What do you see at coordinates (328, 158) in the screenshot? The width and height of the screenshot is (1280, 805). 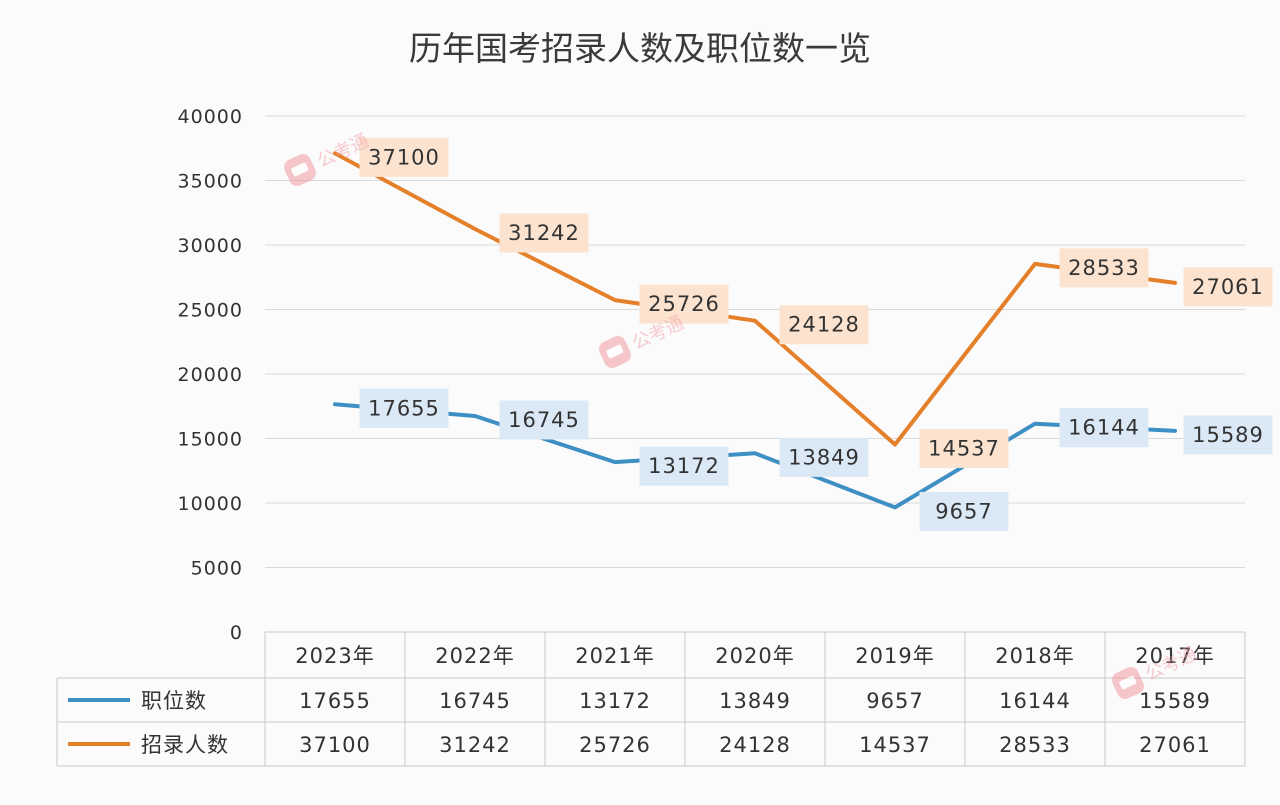 I see `watermark-logo: 公考通` at bounding box center [328, 158].